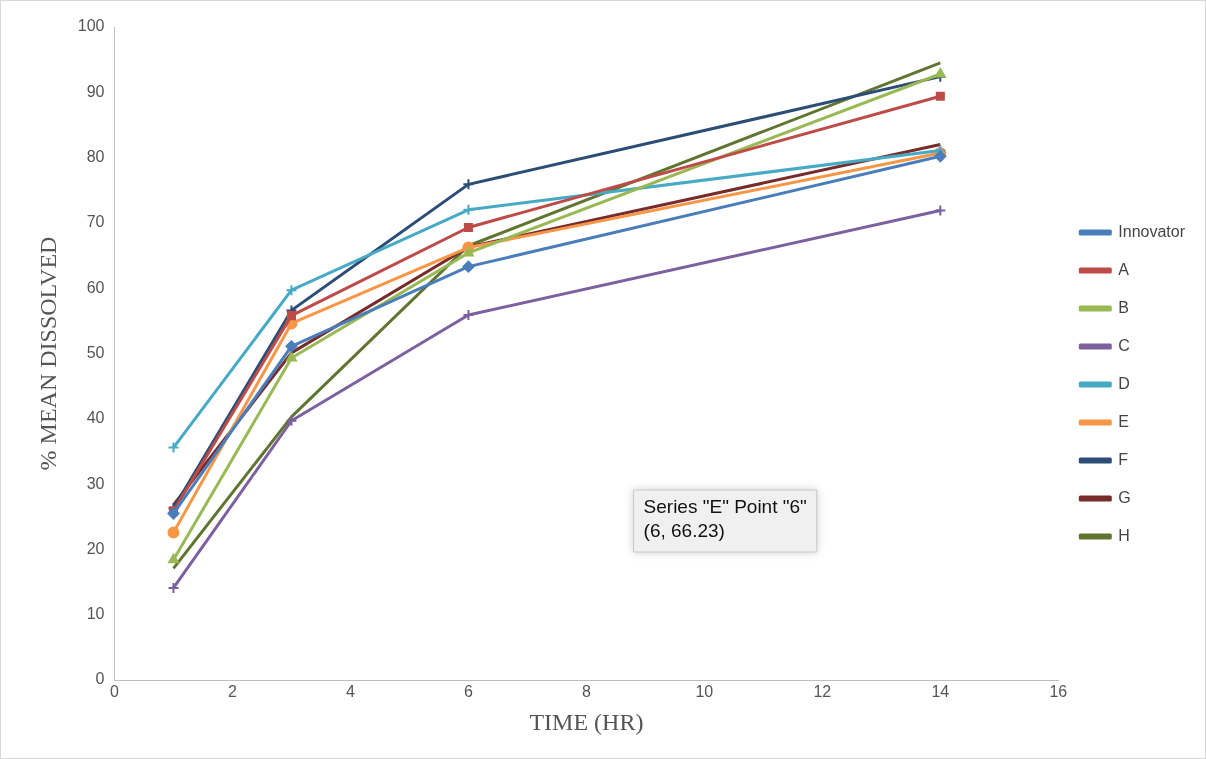  Describe the element at coordinates (95, 483) in the screenshot. I see `y-tick-label: 30` at that location.